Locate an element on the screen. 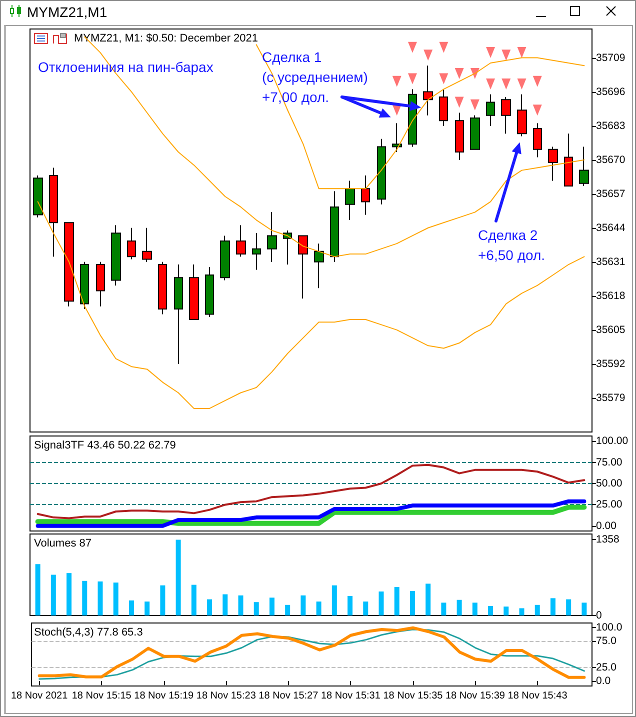  x-tick-label: 18 Nov 15:27 is located at coordinates (288, 696).